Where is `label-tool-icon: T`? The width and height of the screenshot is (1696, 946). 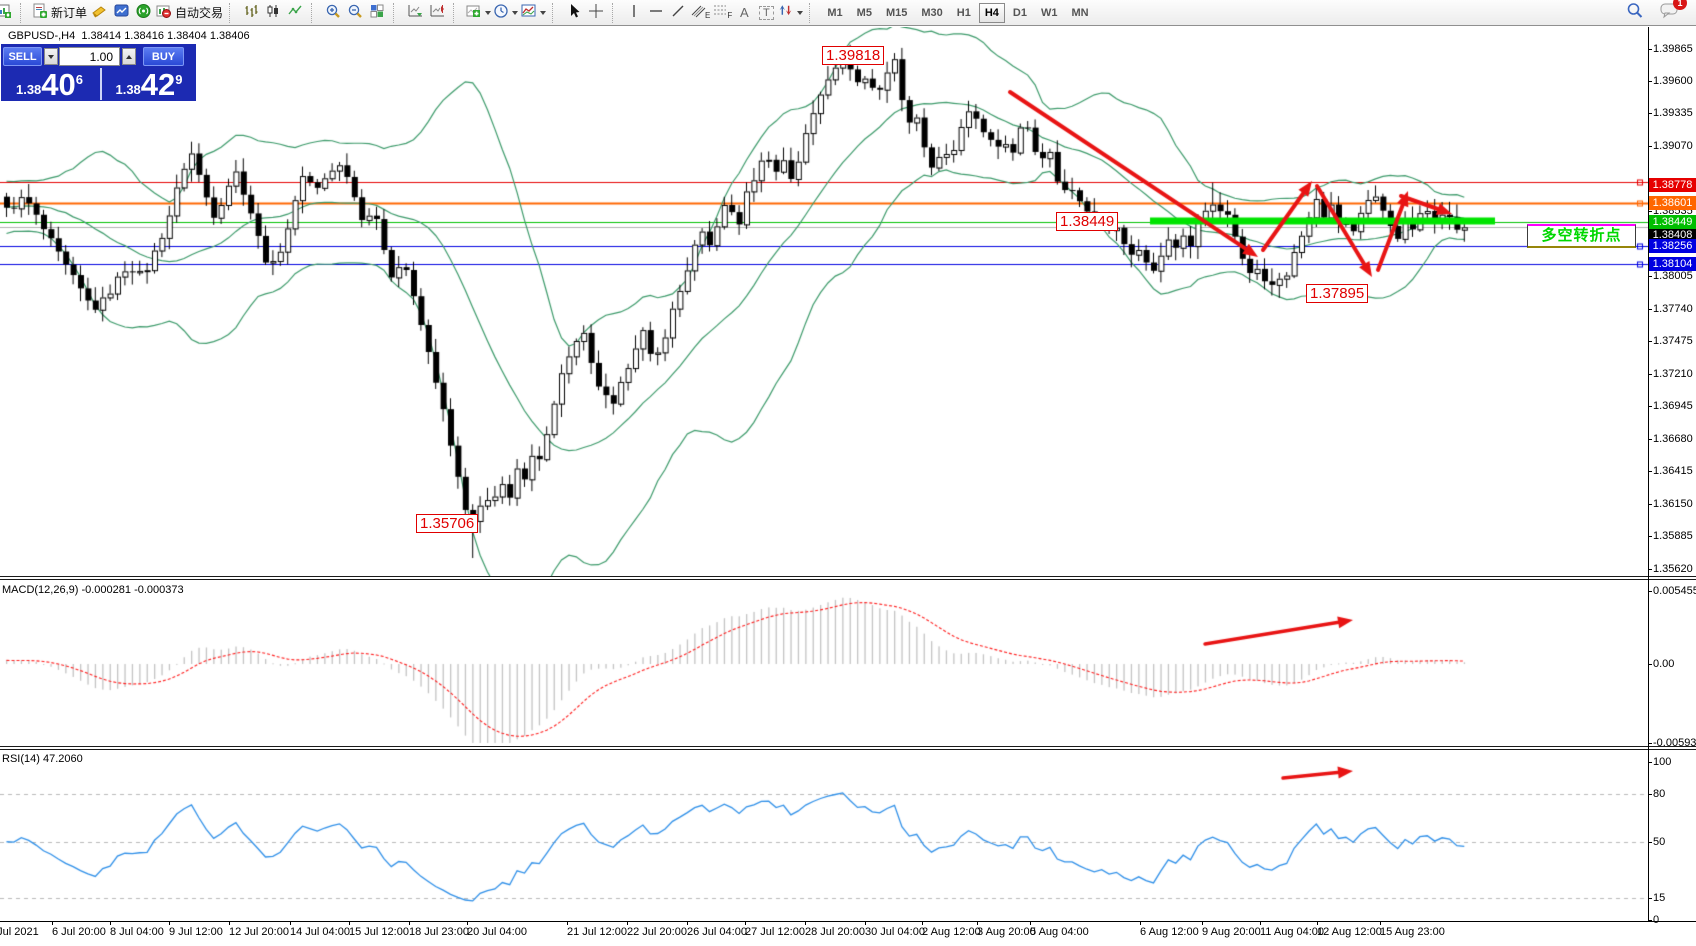 label-tool-icon: T is located at coordinates (766, 12).